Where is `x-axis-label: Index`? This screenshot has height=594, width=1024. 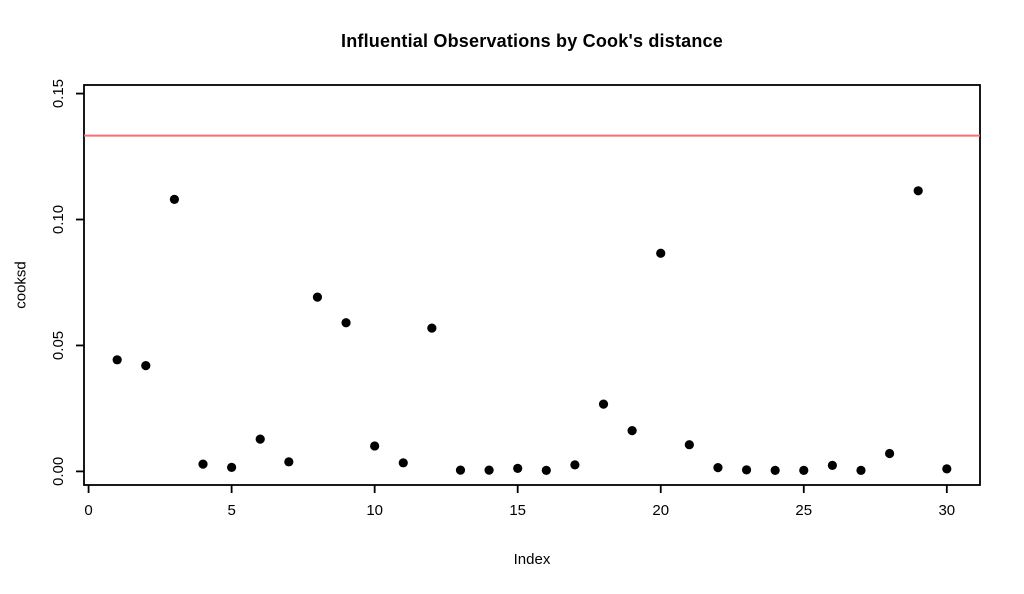
x-axis-label: Index is located at coordinates (532, 559).